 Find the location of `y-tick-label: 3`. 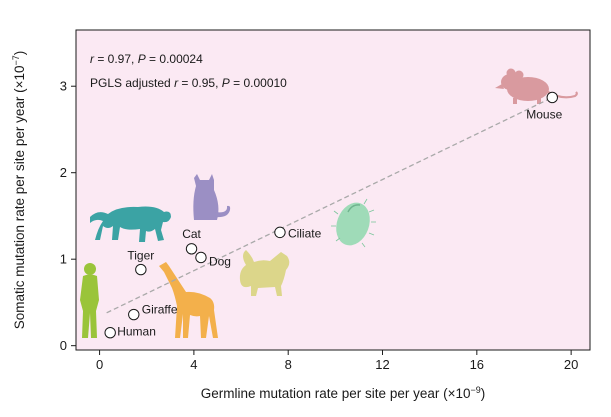

y-tick-label: 3 is located at coordinates (63, 86).